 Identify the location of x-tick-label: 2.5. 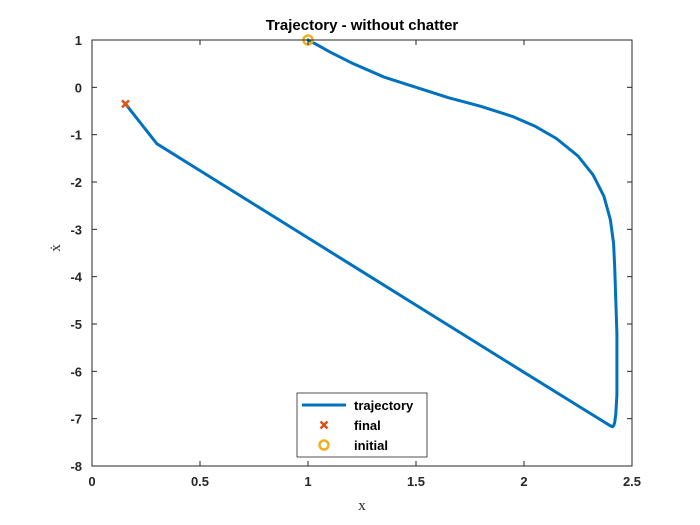
(632, 481).